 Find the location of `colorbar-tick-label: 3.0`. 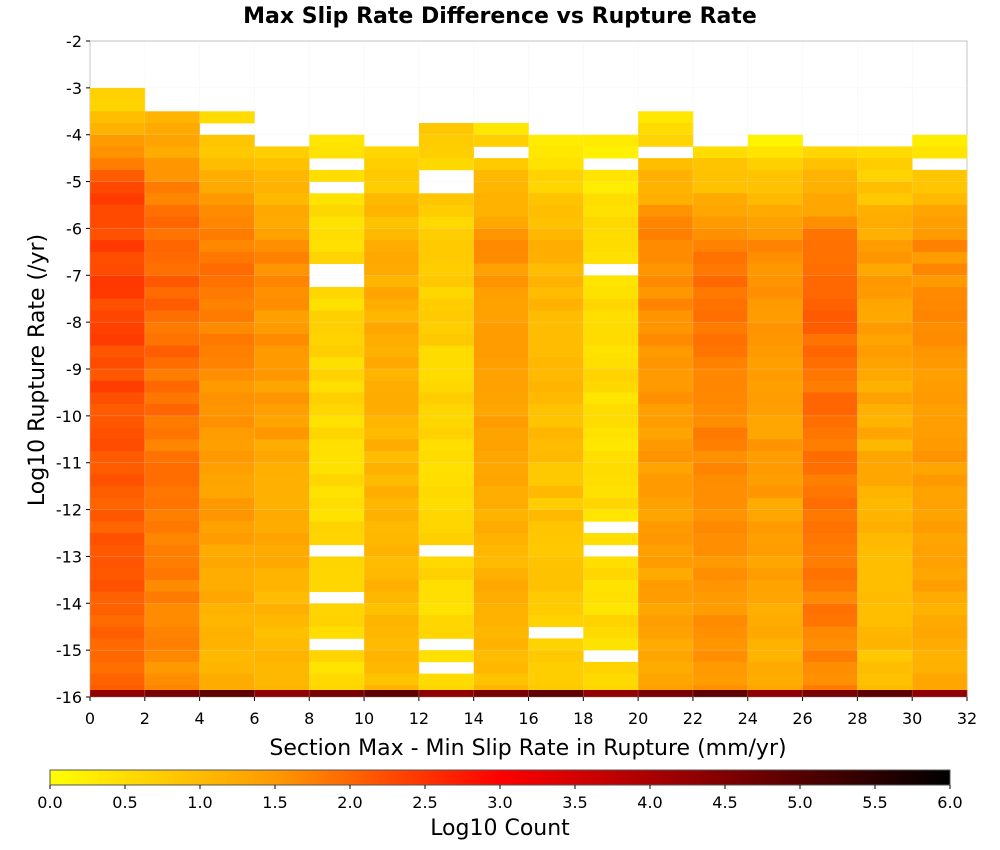

colorbar-tick-label: 3.0 is located at coordinates (499, 802).